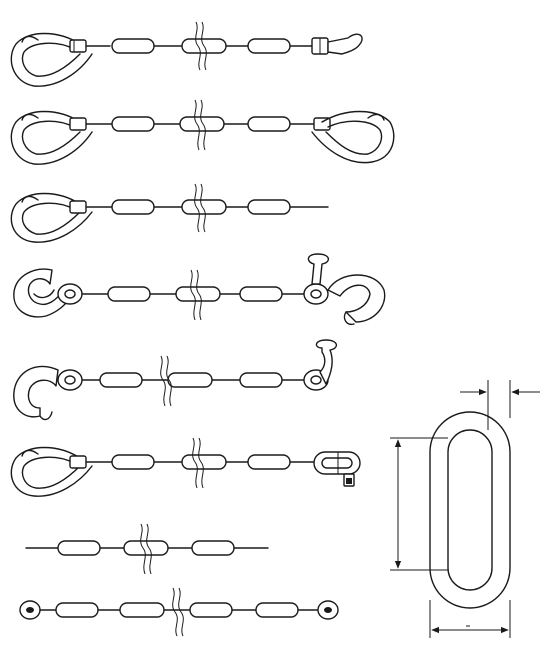  What do you see at coordinates (337, 44) in the screenshot?
I see `binder-clevis-icon` at bounding box center [337, 44].